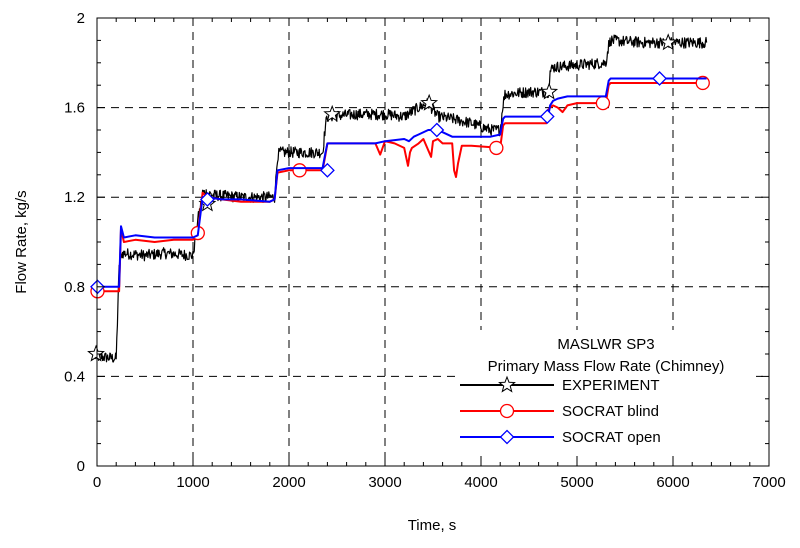 This screenshot has width=800, height=548. Describe the element at coordinates (74, 197) in the screenshot. I see `y-tick-label: 1.2` at that location.